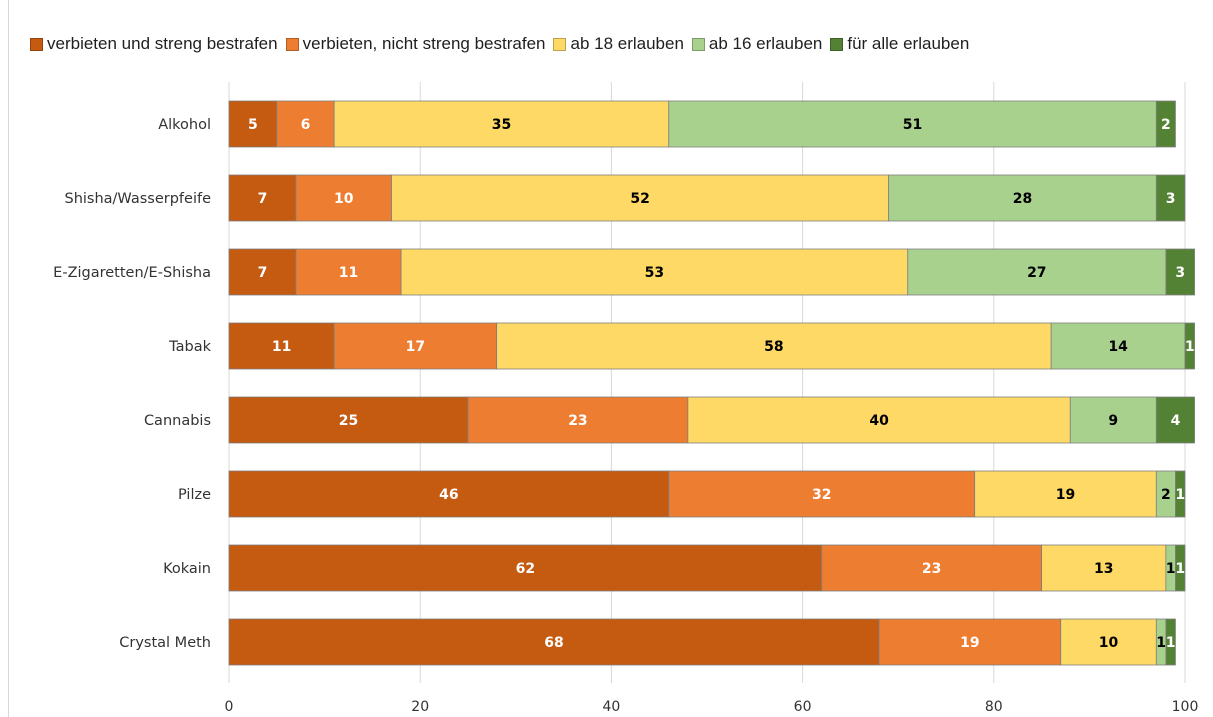 This screenshot has height=717, width=1213. I want to click on x-axis: 0 20 40 60 80 100, so click(712, 707).